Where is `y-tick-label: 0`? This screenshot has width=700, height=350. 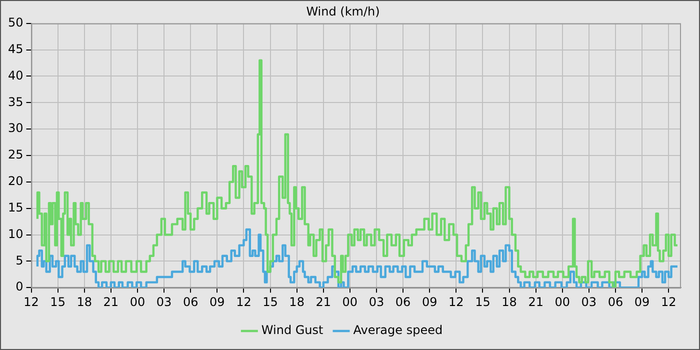 y-tick-label: 0 is located at coordinates (20, 287).